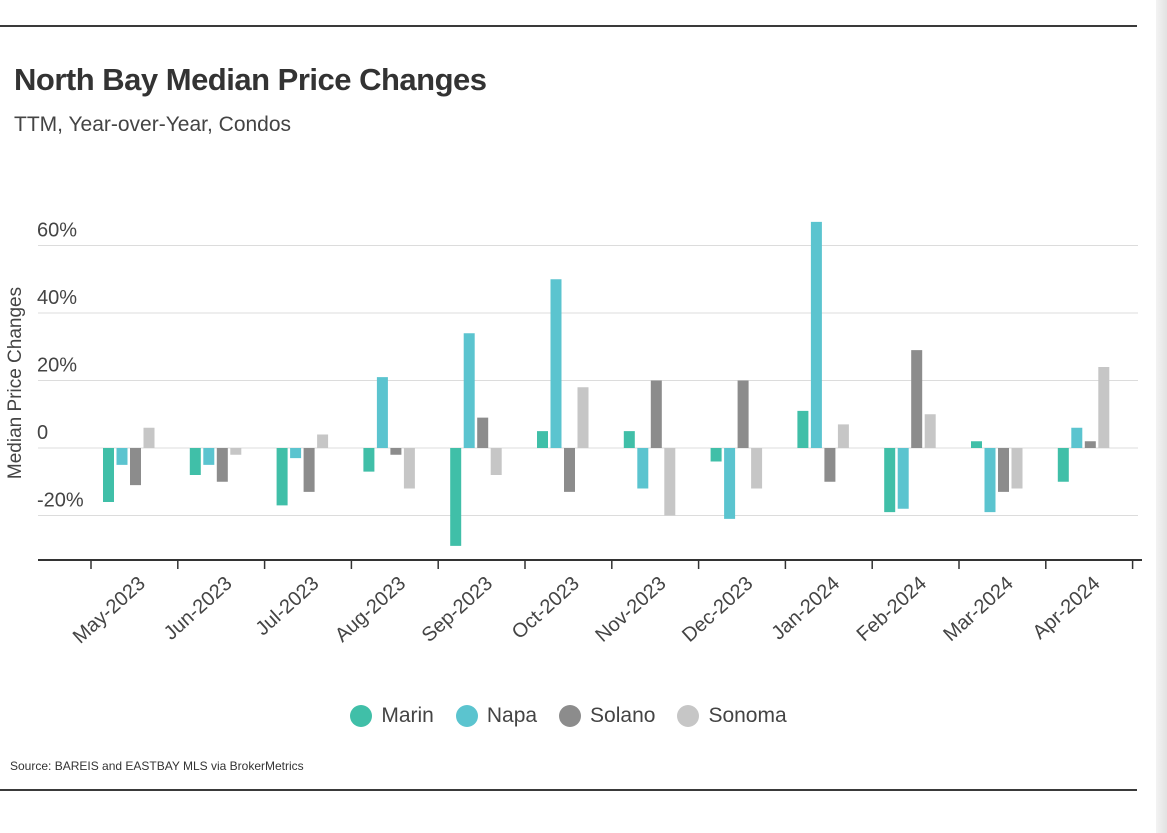 The height and width of the screenshot is (833, 1167). Describe the element at coordinates (890, 480) in the screenshot. I see `bar-marin-feb-2024` at that location.